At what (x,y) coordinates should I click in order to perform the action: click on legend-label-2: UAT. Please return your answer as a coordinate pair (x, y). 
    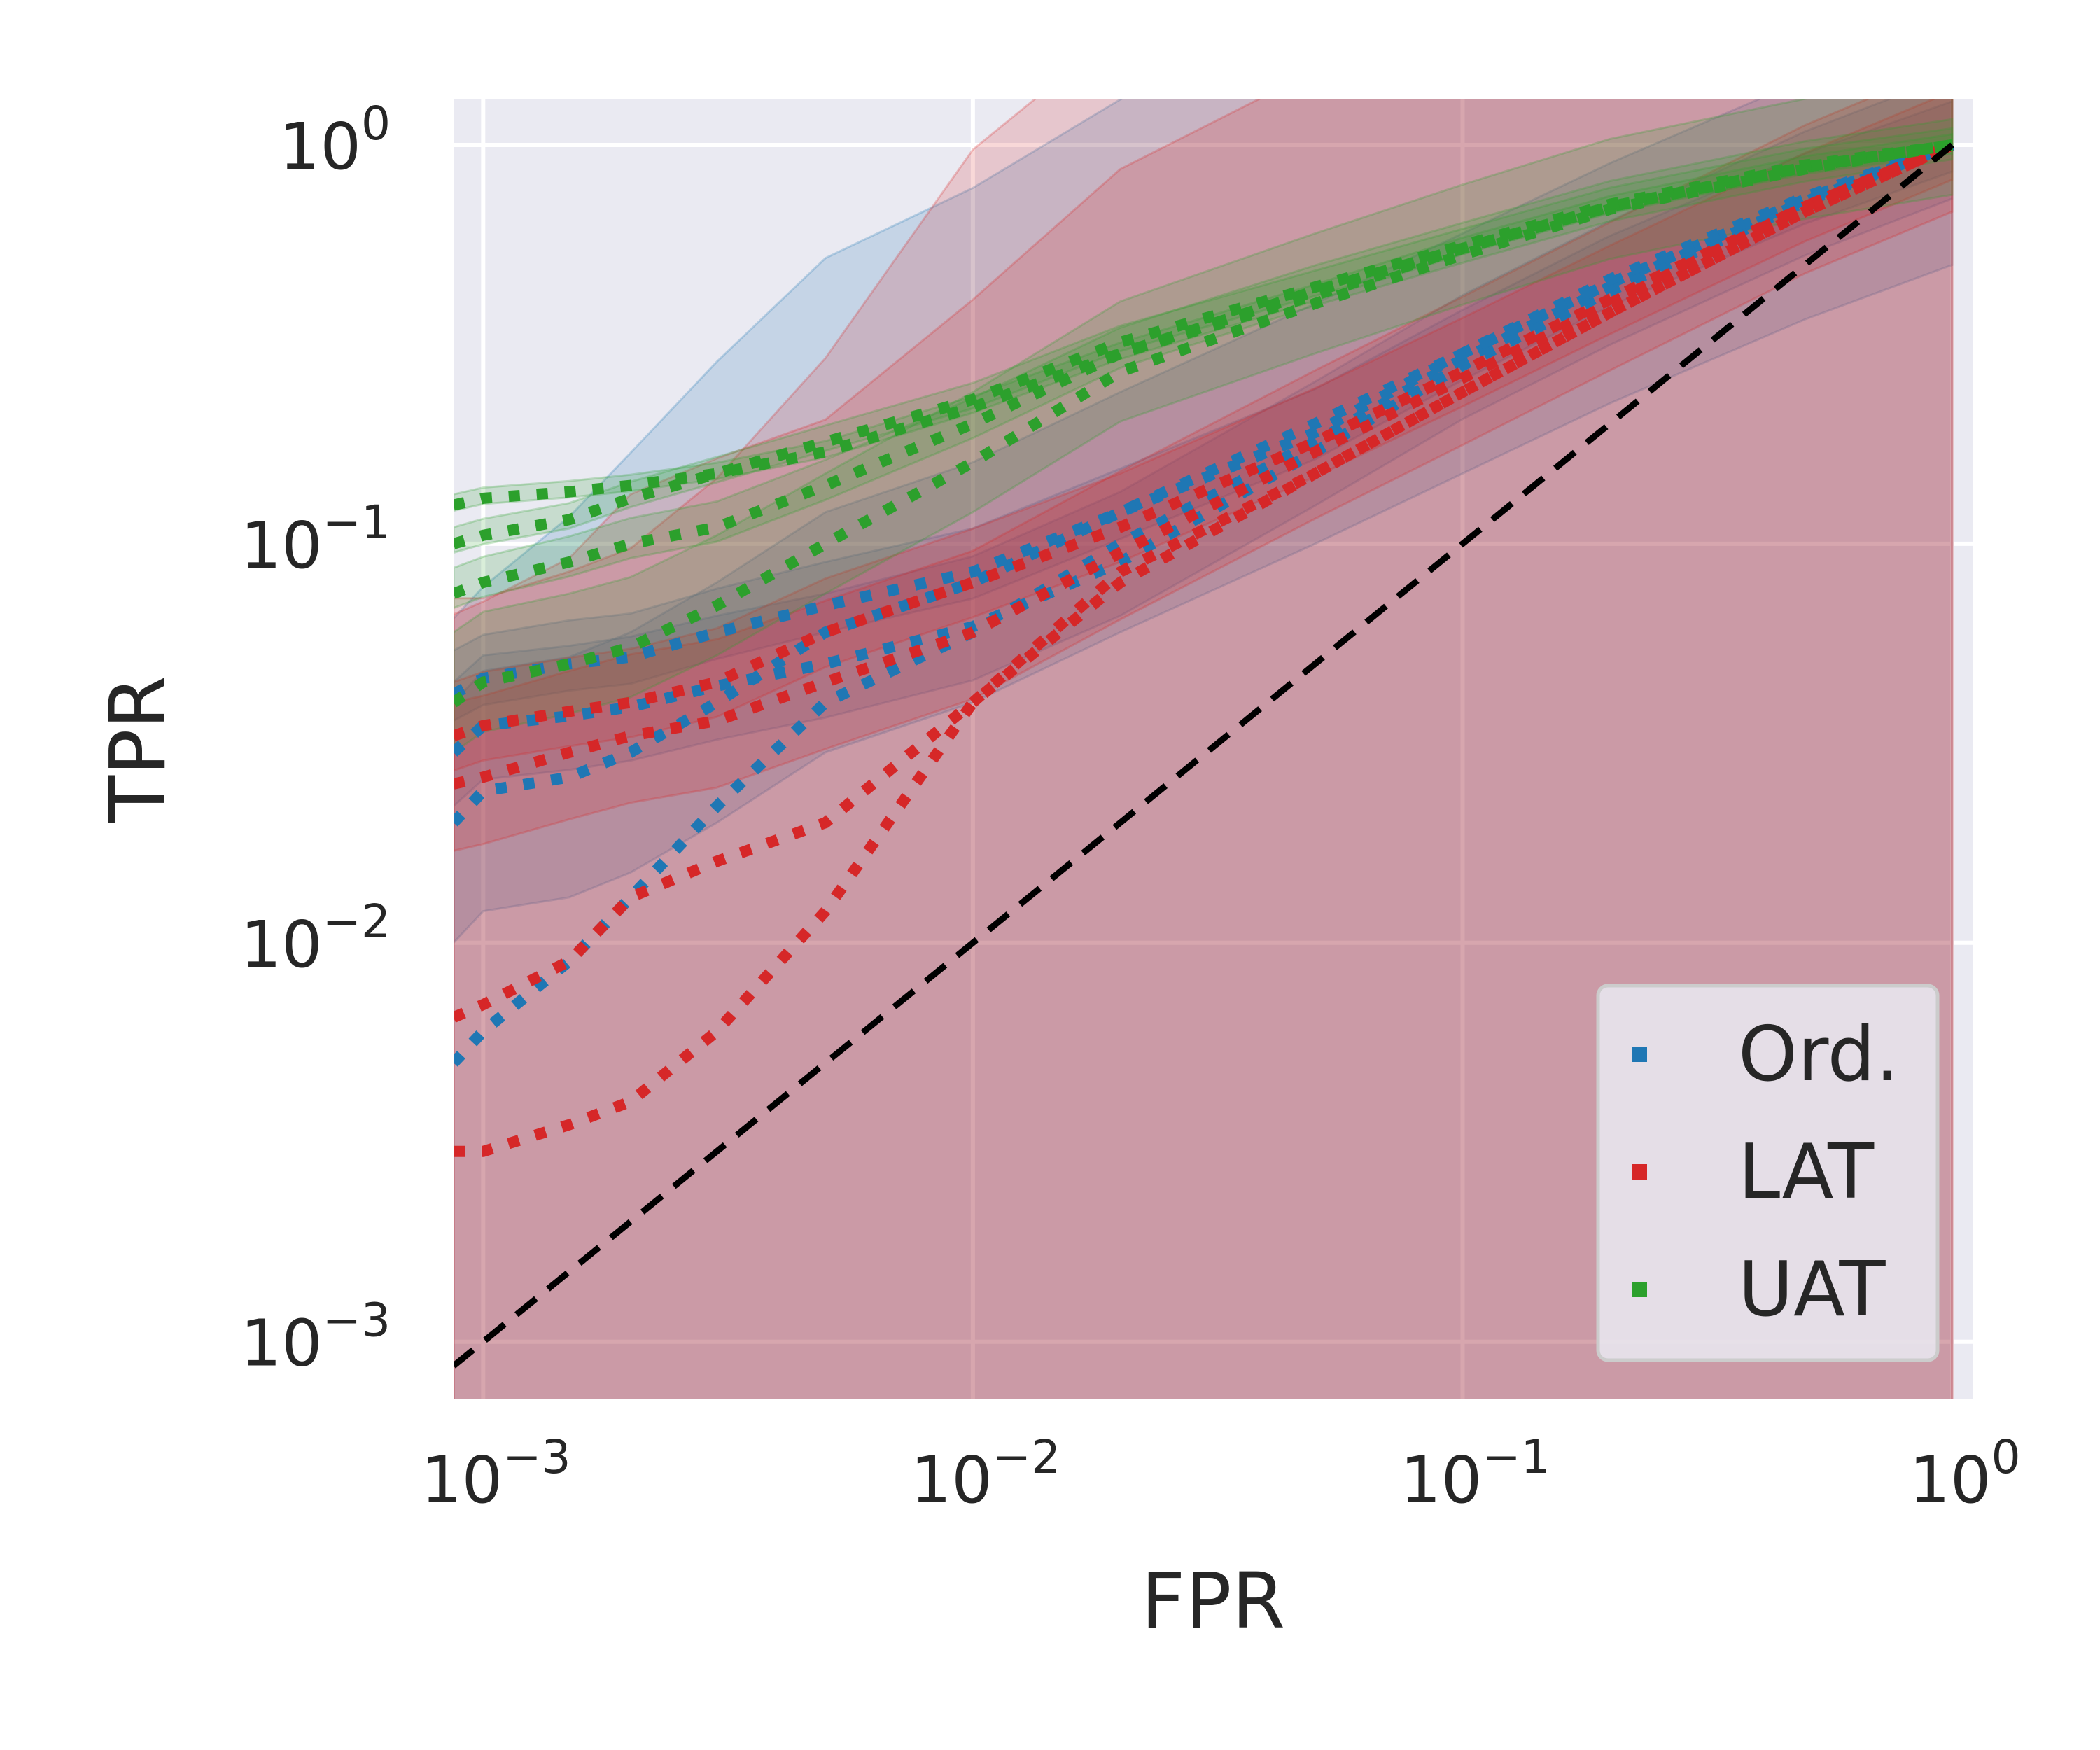
    Looking at the image, I should click on (1812, 1290).